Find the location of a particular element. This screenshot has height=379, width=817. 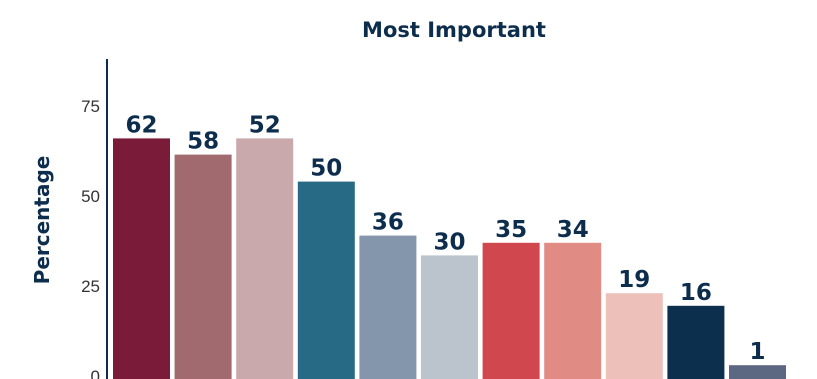

bar-value-label: 16 is located at coordinates (696, 293).